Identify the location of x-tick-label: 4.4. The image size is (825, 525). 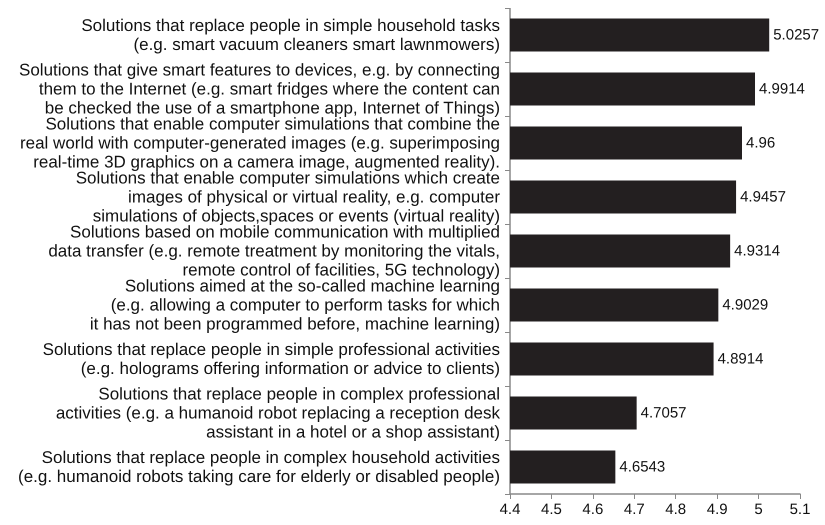
(510, 509).